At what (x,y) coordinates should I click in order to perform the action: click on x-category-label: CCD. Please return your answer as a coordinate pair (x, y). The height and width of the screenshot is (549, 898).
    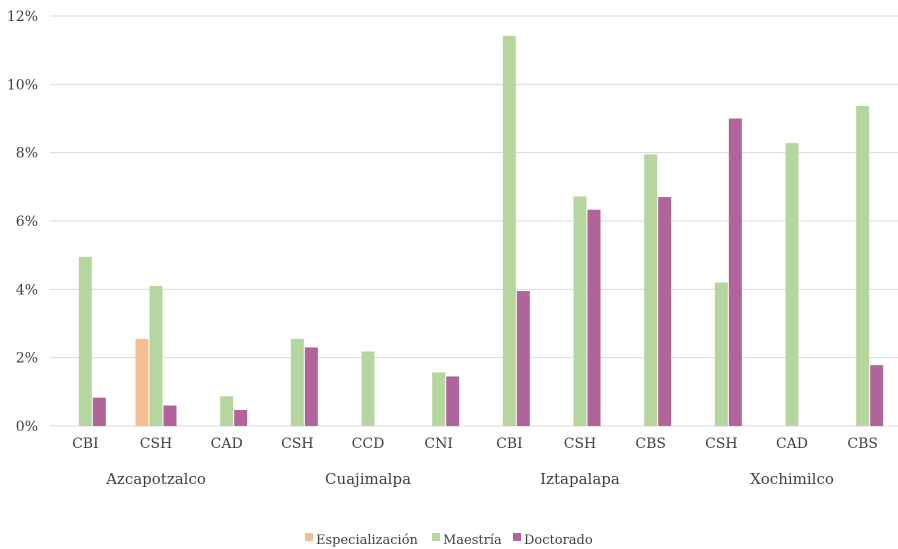
    Looking at the image, I should click on (368, 444).